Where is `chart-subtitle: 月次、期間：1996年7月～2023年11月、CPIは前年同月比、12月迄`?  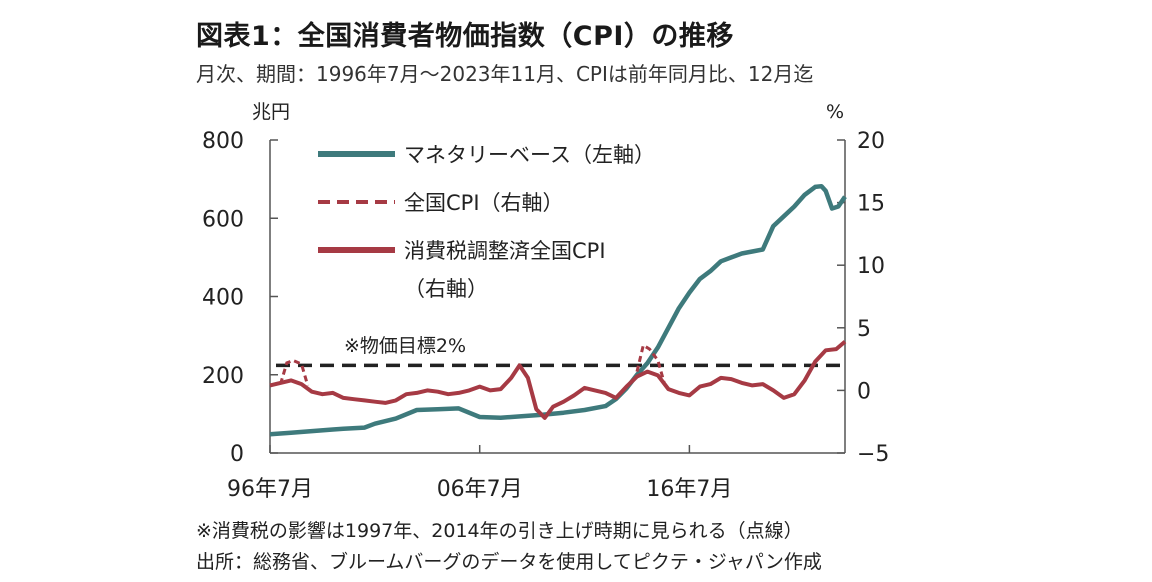
chart-subtitle: 月次、期間：1996年7月～2023年11月、CPIは前年同月比、12月迄 is located at coordinates (505, 74).